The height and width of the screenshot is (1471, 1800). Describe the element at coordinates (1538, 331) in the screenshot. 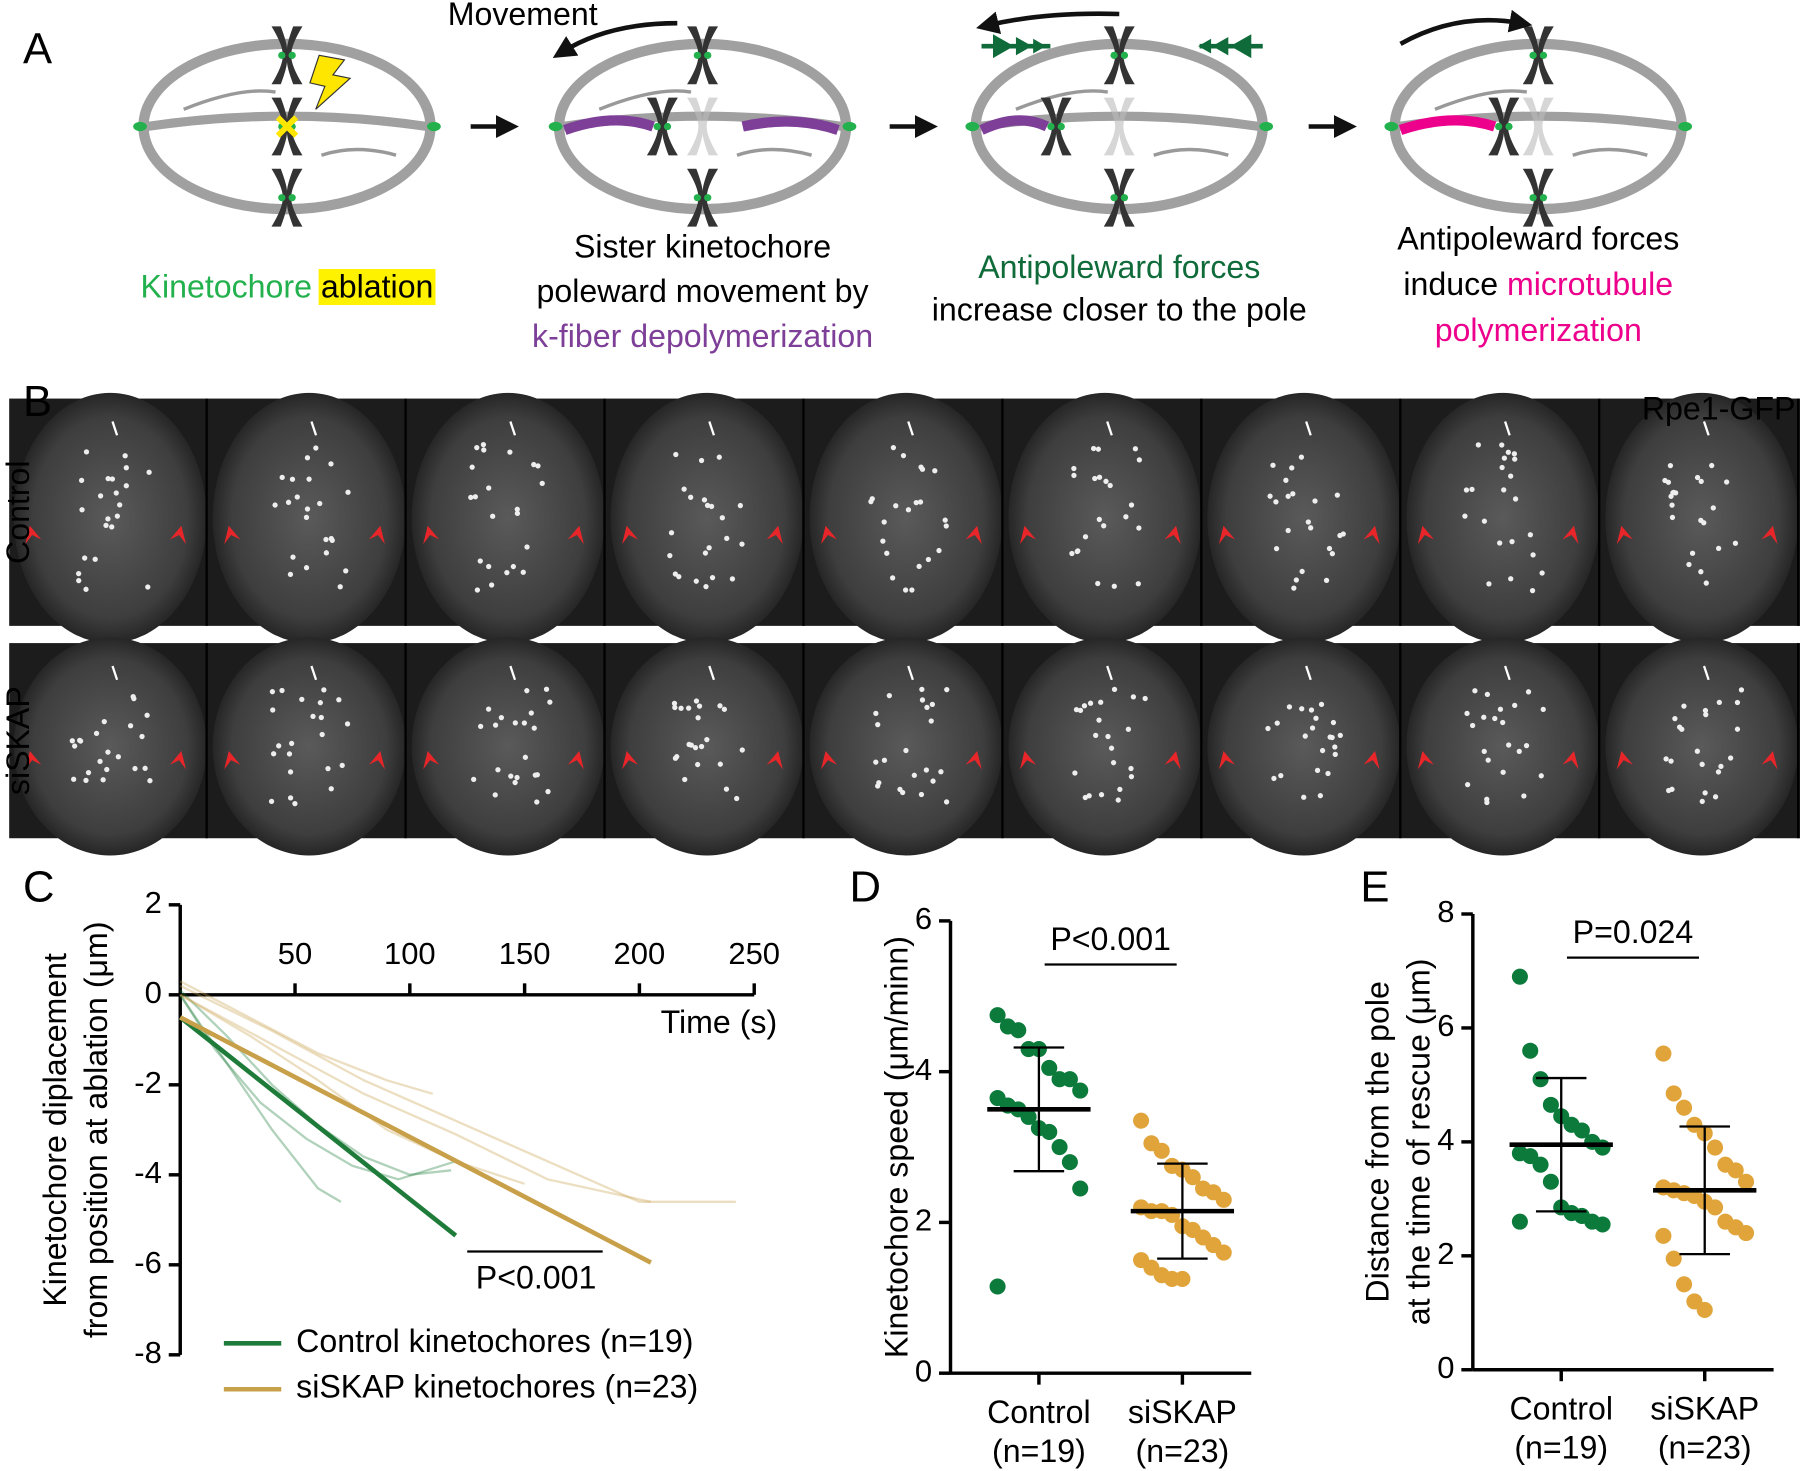

I see `caption-text: polymerization` at that location.